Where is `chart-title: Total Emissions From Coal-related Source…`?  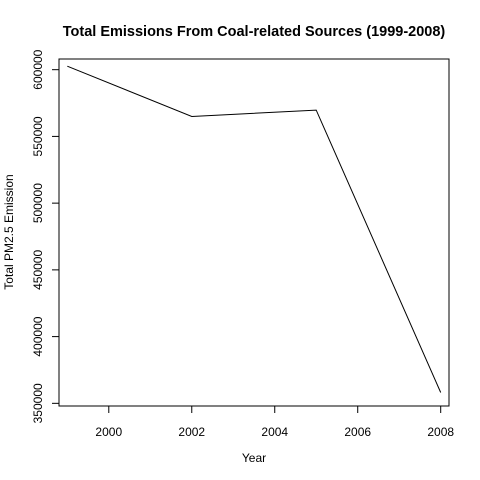
chart-title: Total Emissions From Coal-related Source… is located at coordinates (254, 32).